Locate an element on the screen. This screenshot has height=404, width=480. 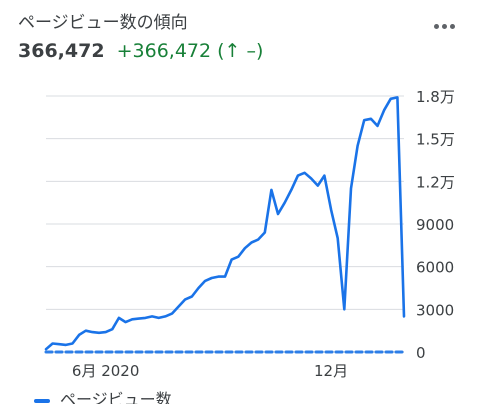
more-vert-icon is located at coordinates (445, 27).